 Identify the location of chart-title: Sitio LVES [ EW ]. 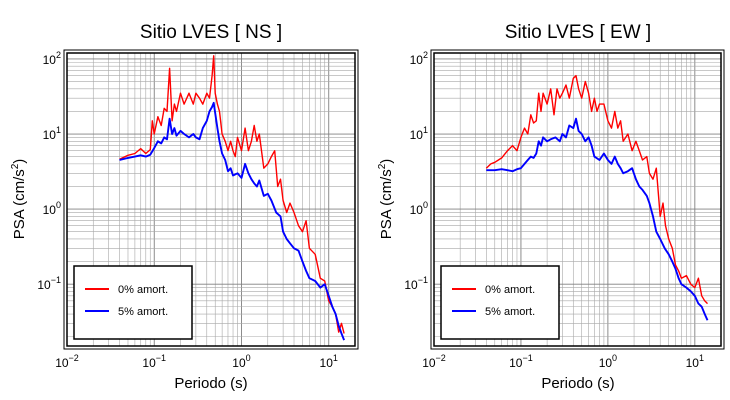
(578, 32).